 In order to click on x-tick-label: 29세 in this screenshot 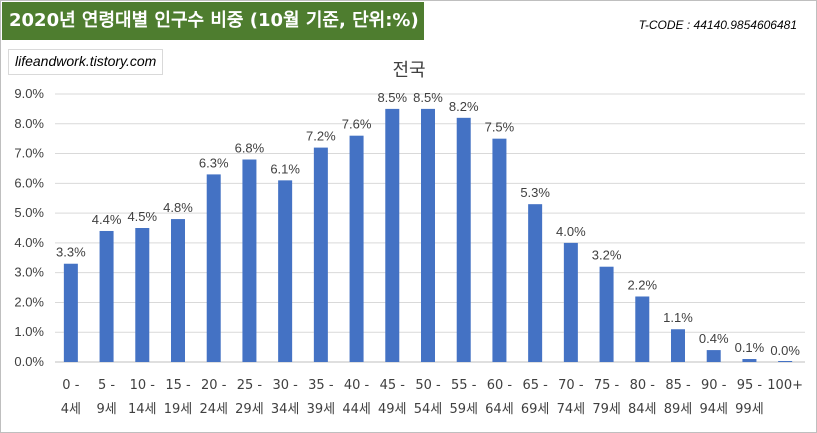, I will do `click(249, 409)`.